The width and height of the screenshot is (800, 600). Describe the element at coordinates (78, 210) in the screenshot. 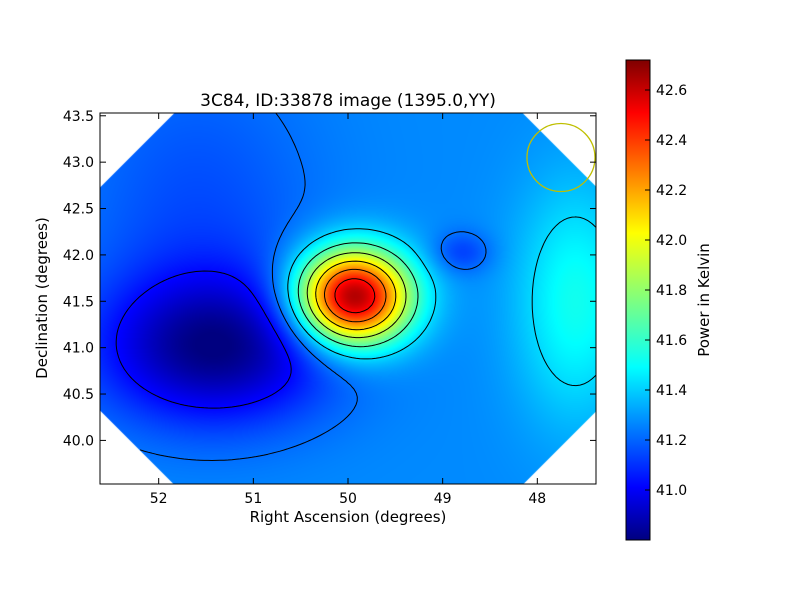

I see `y-tick-label: 42.5` at that location.